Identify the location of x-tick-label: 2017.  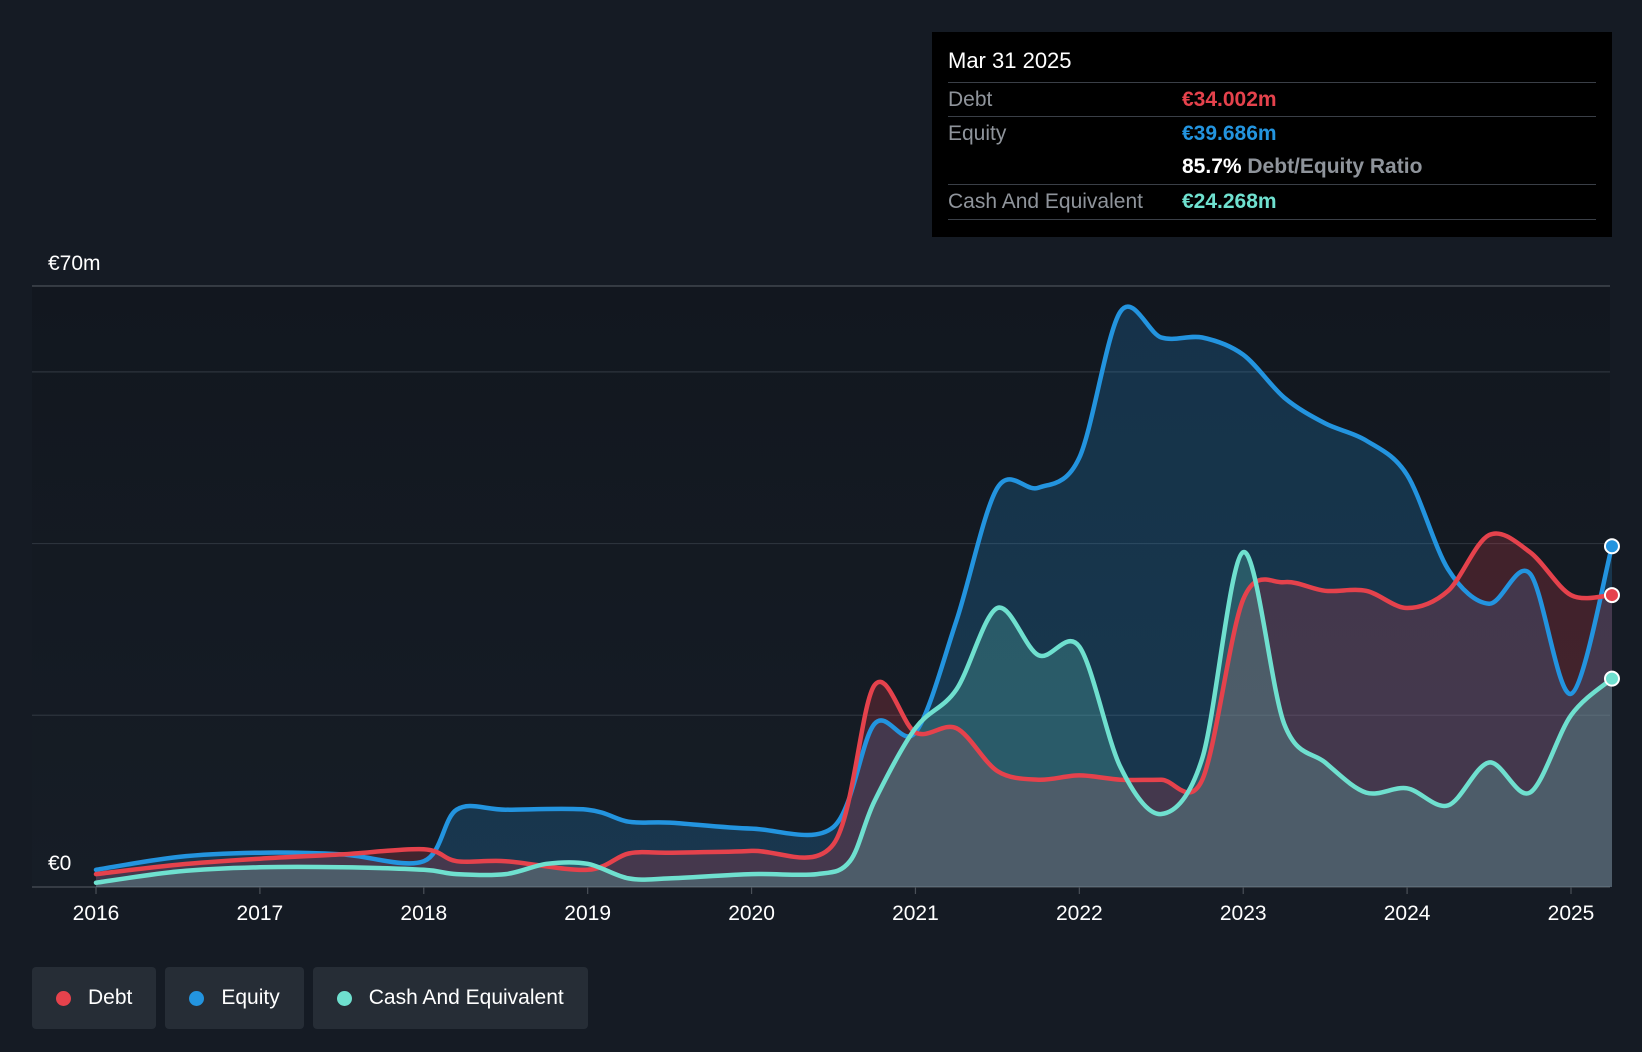
(260, 913).